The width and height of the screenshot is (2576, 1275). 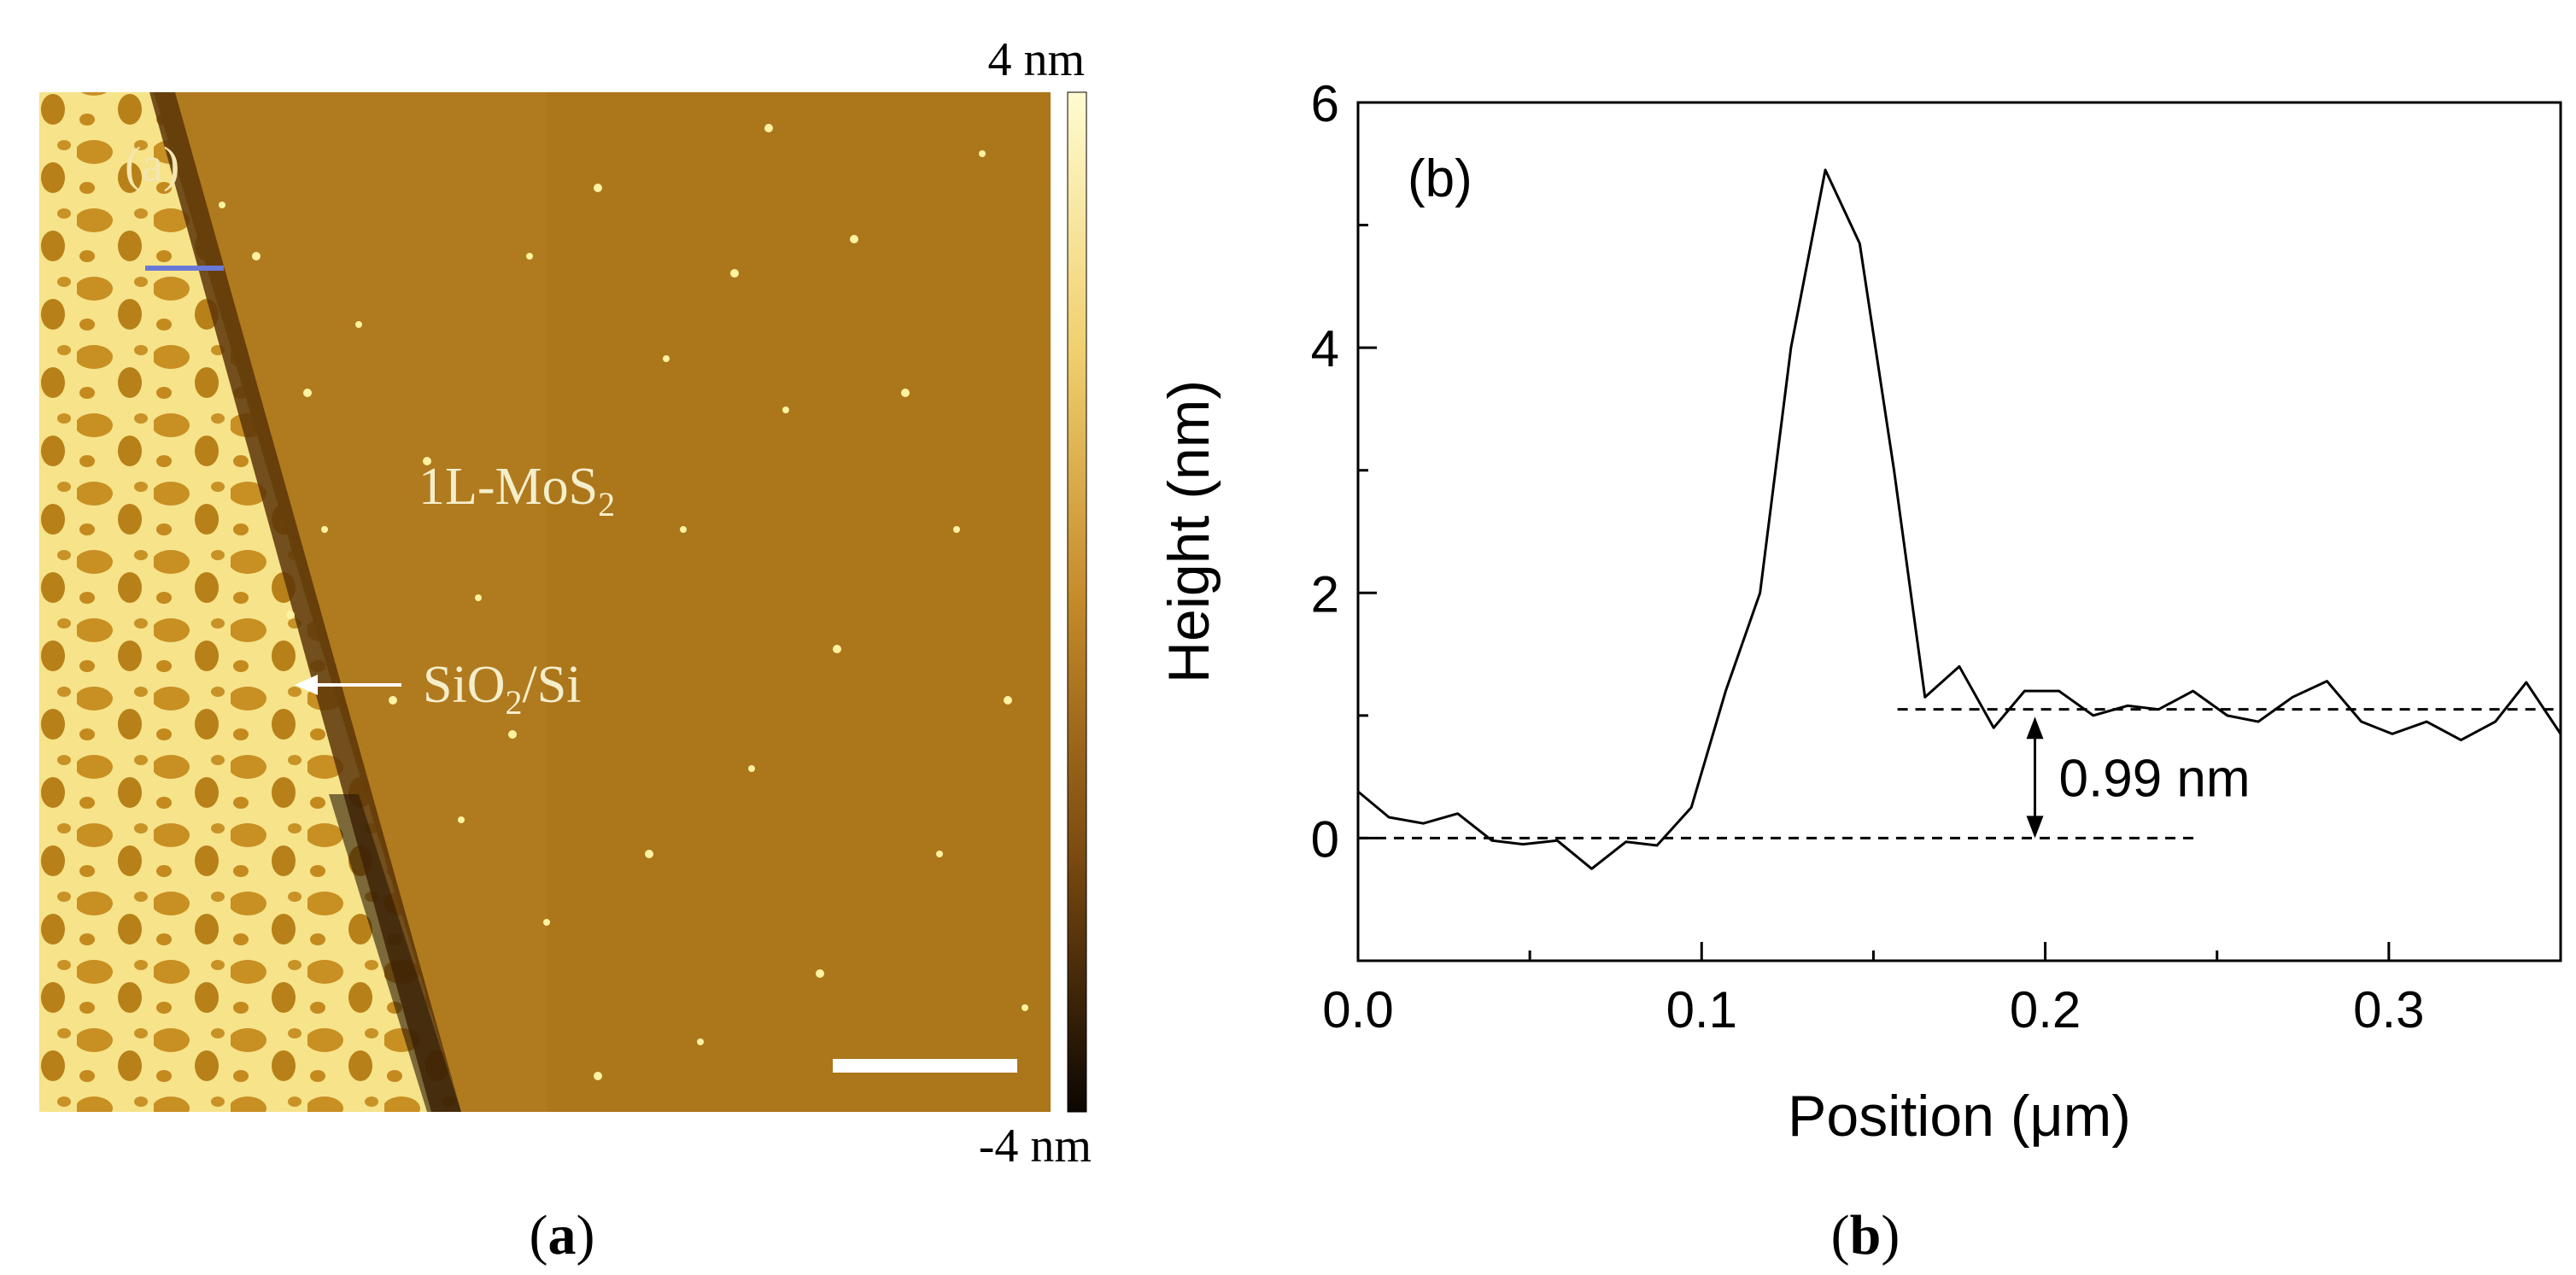 What do you see at coordinates (152, 164) in the screenshot?
I see `afm-panel-label: (a)` at bounding box center [152, 164].